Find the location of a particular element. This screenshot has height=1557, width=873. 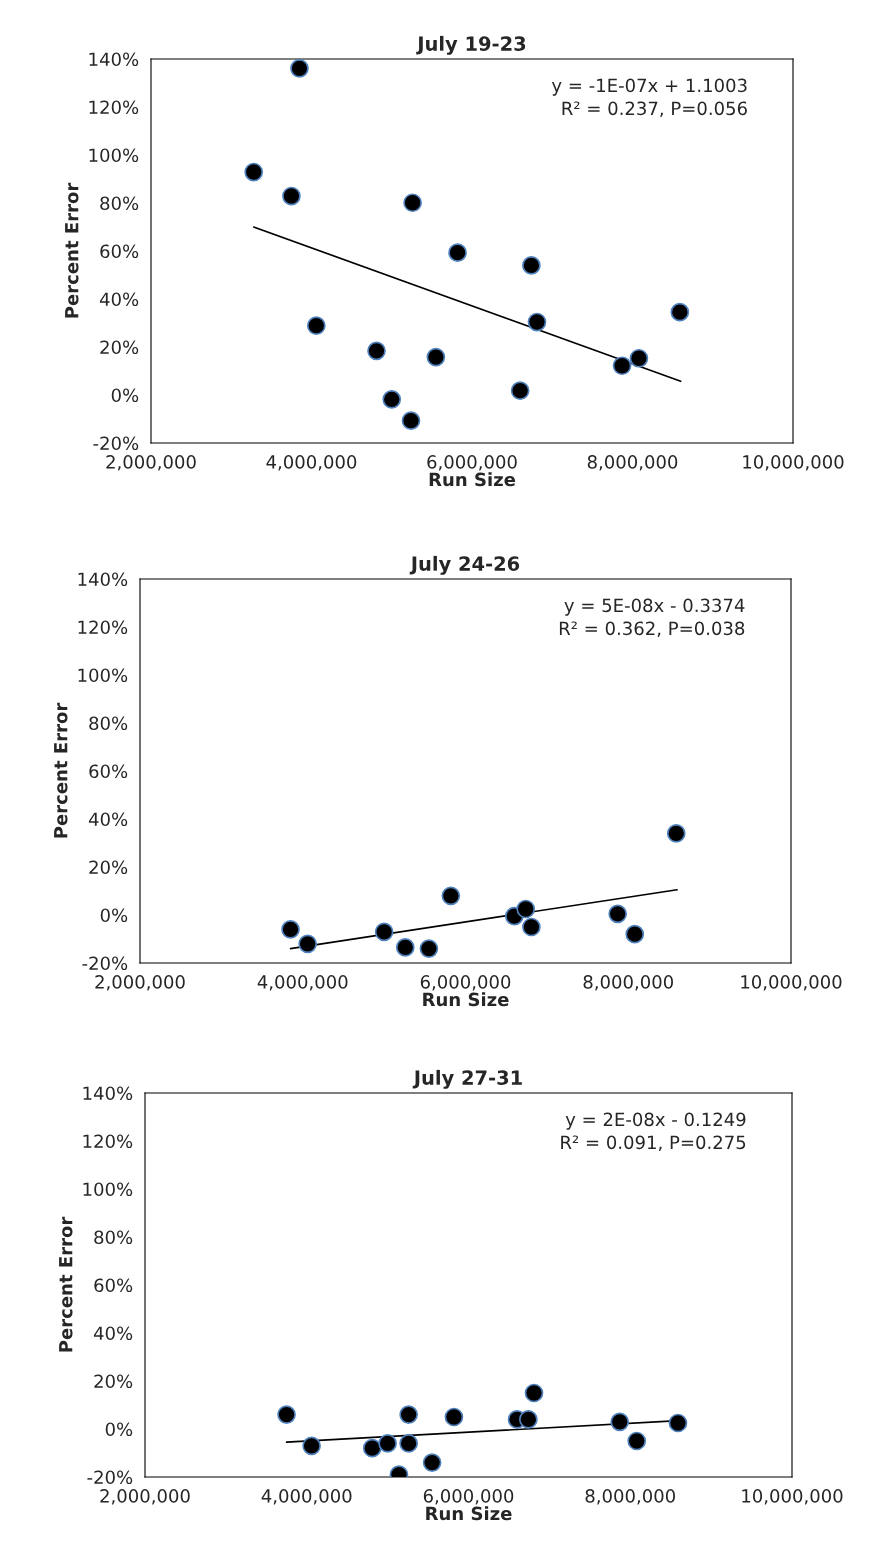

annotation: R² = 0.237, P=0.056 is located at coordinates (654, 109).